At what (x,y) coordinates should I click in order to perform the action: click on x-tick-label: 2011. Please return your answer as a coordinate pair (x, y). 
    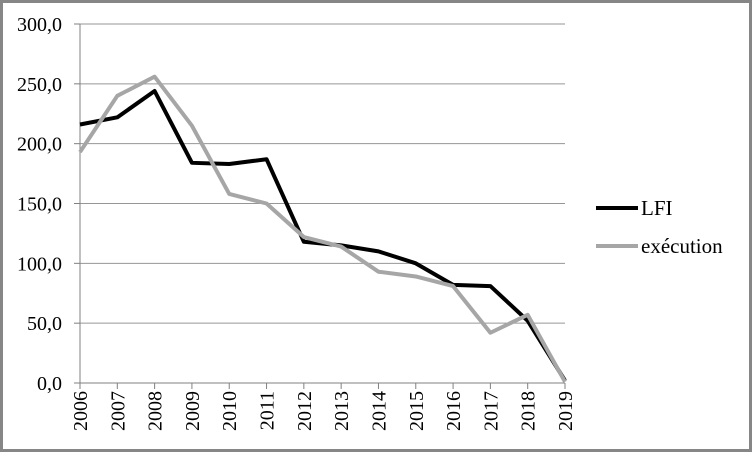
    Looking at the image, I should click on (268, 410).